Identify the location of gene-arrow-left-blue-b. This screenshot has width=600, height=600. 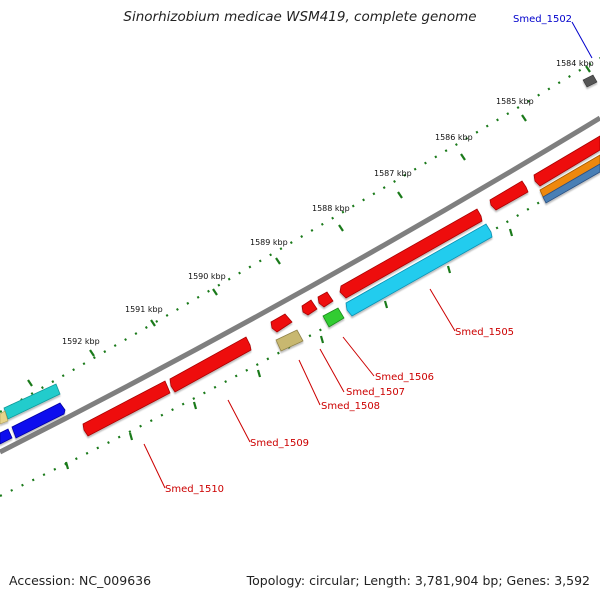
(6, 436).